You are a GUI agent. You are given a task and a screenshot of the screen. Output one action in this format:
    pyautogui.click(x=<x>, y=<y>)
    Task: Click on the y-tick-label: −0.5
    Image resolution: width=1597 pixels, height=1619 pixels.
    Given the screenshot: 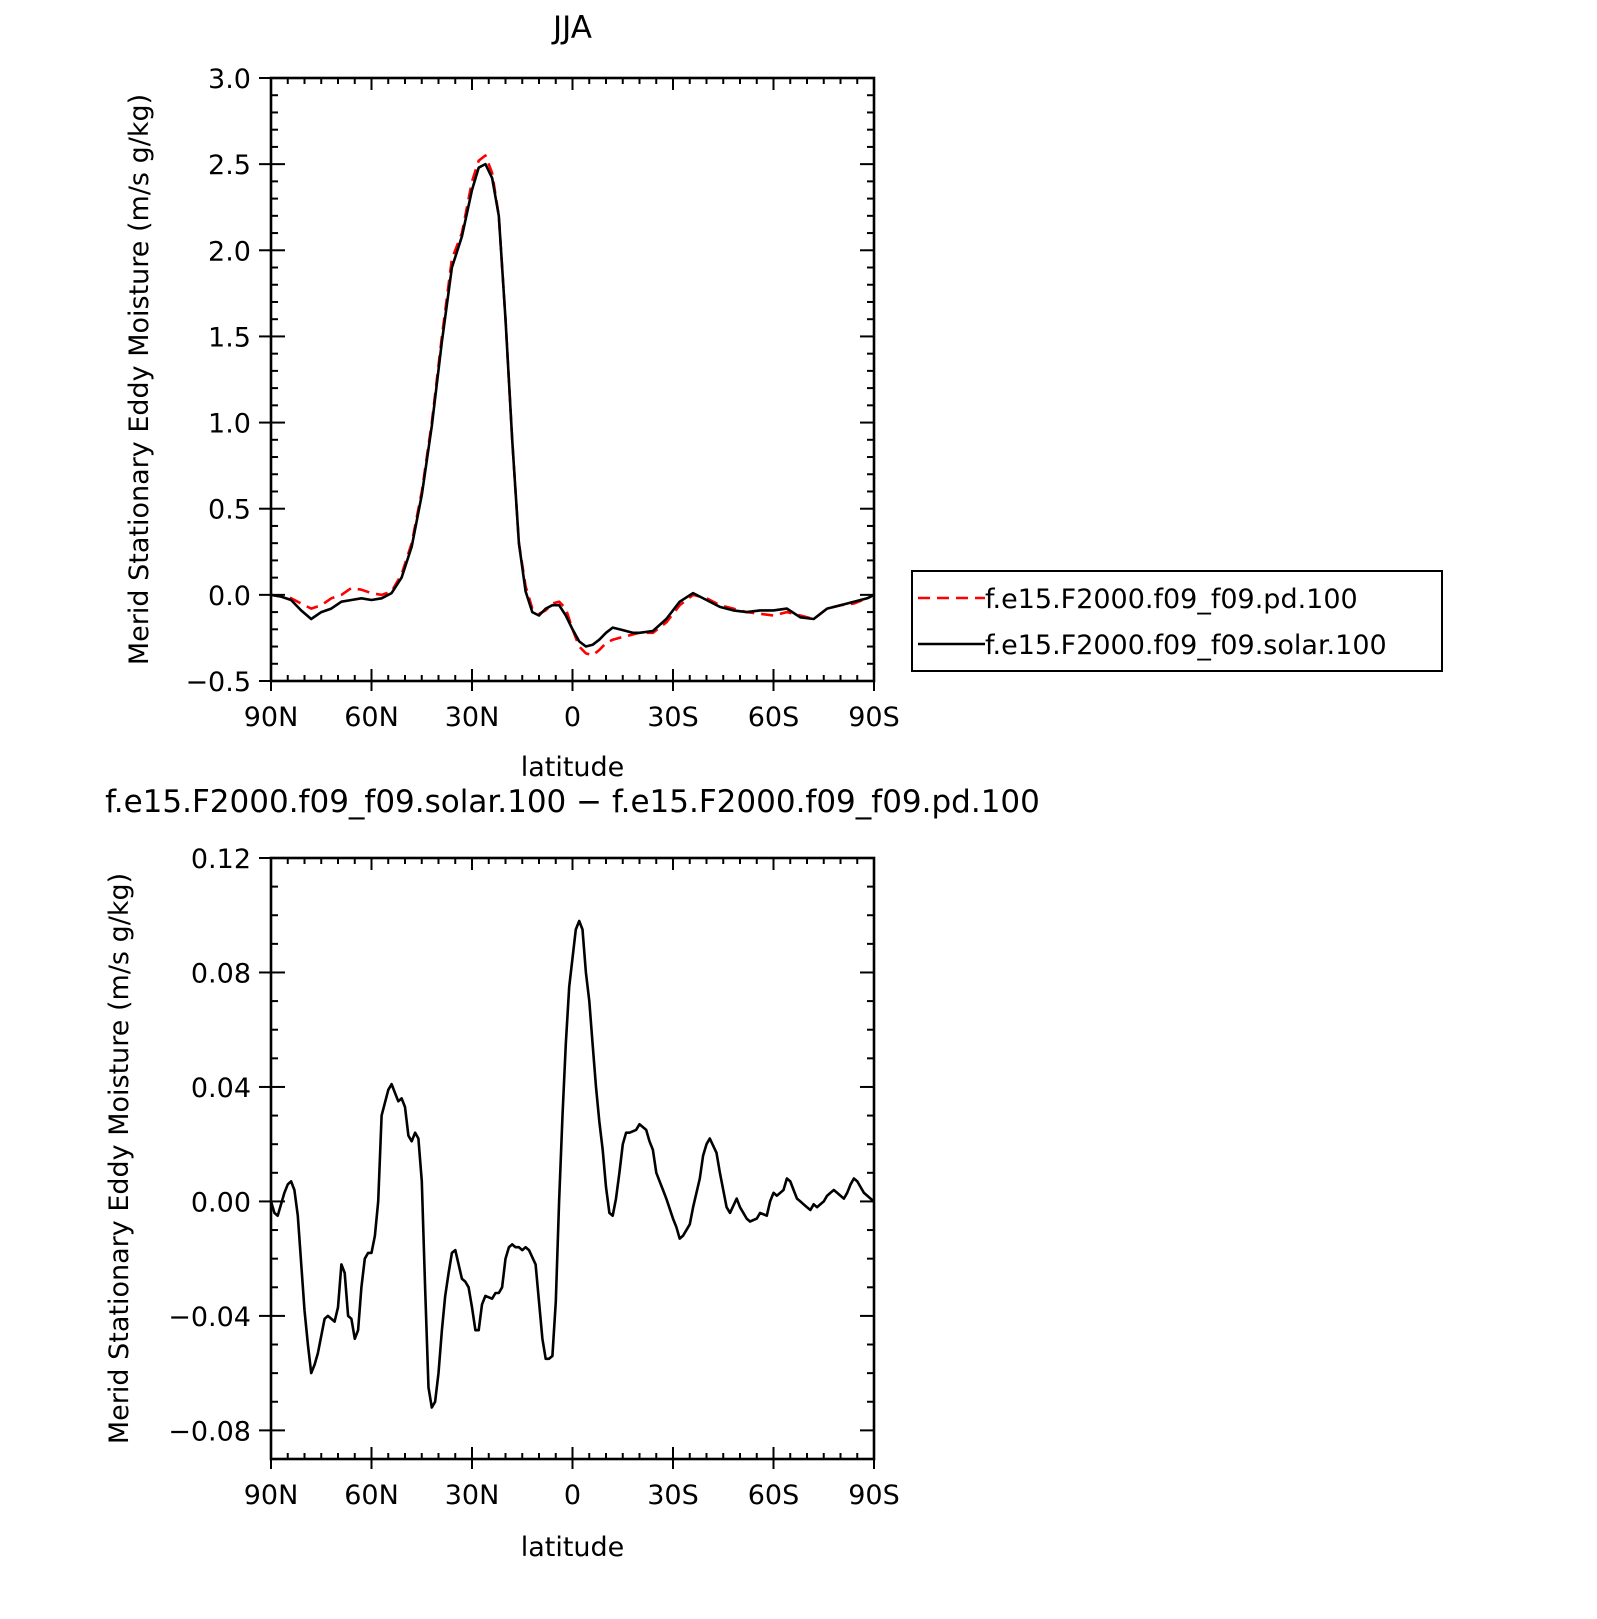 What is the action you would take?
    pyautogui.click(x=218, y=682)
    